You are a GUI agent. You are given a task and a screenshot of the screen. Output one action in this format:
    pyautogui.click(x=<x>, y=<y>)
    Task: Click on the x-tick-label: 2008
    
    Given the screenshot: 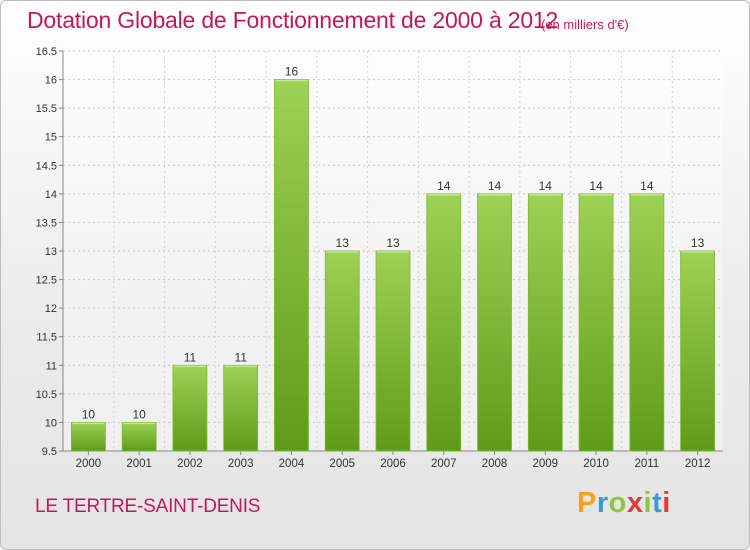 What is the action you would take?
    pyautogui.click(x=495, y=464)
    